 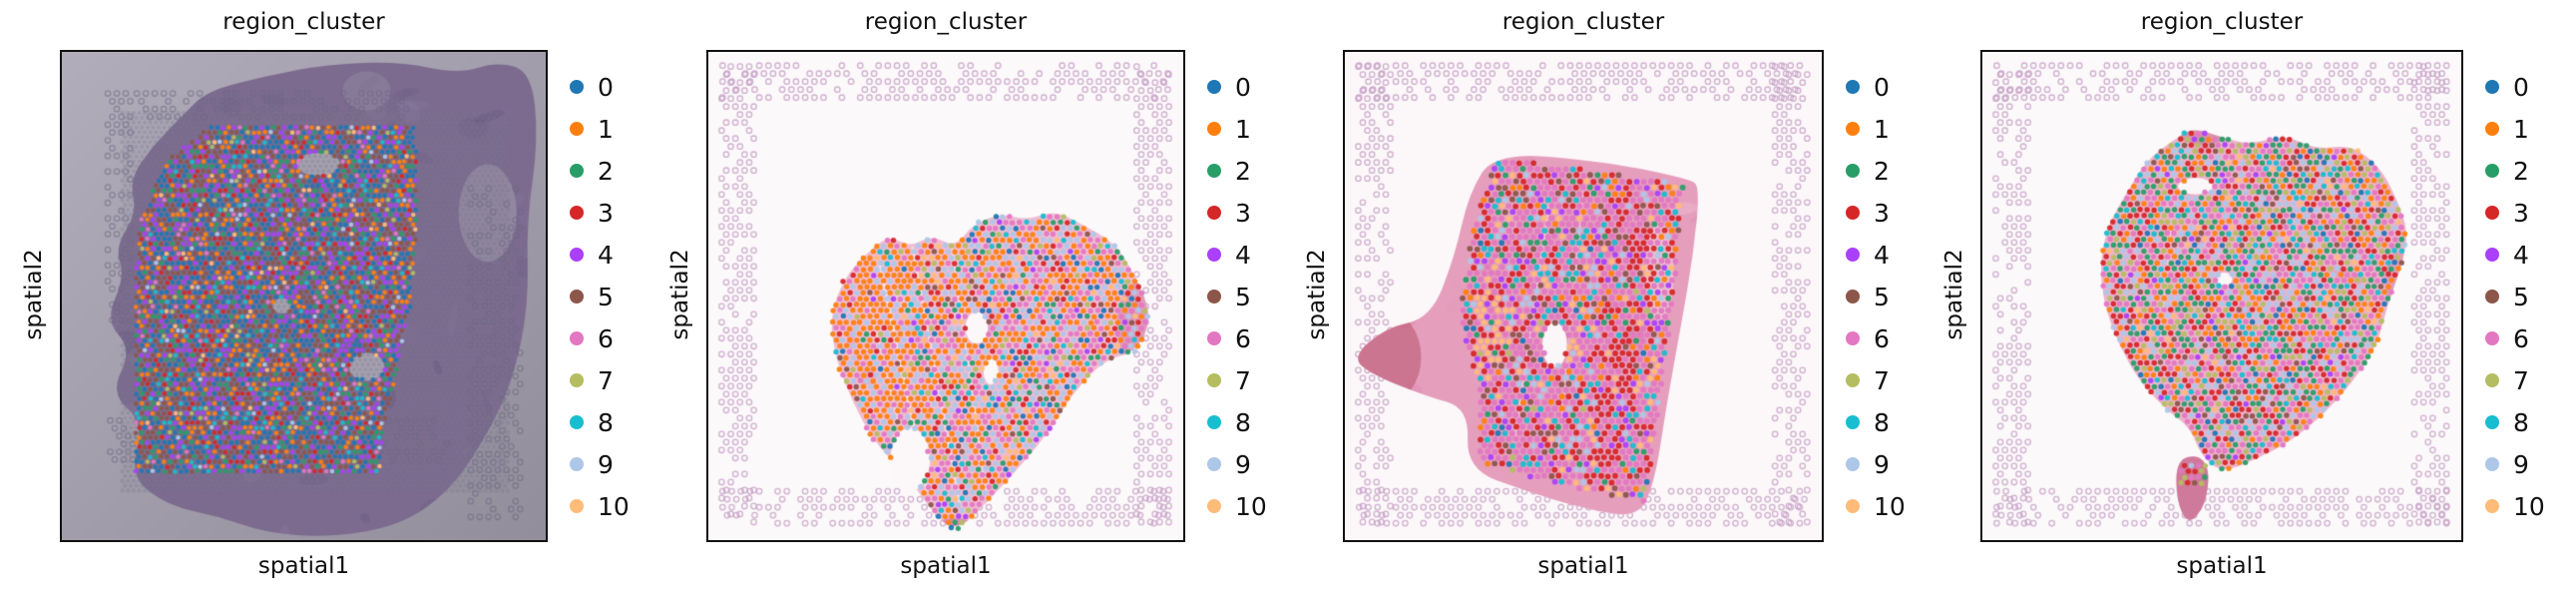 What do you see at coordinates (2521, 338) in the screenshot?
I see `legend-label: 6` at bounding box center [2521, 338].